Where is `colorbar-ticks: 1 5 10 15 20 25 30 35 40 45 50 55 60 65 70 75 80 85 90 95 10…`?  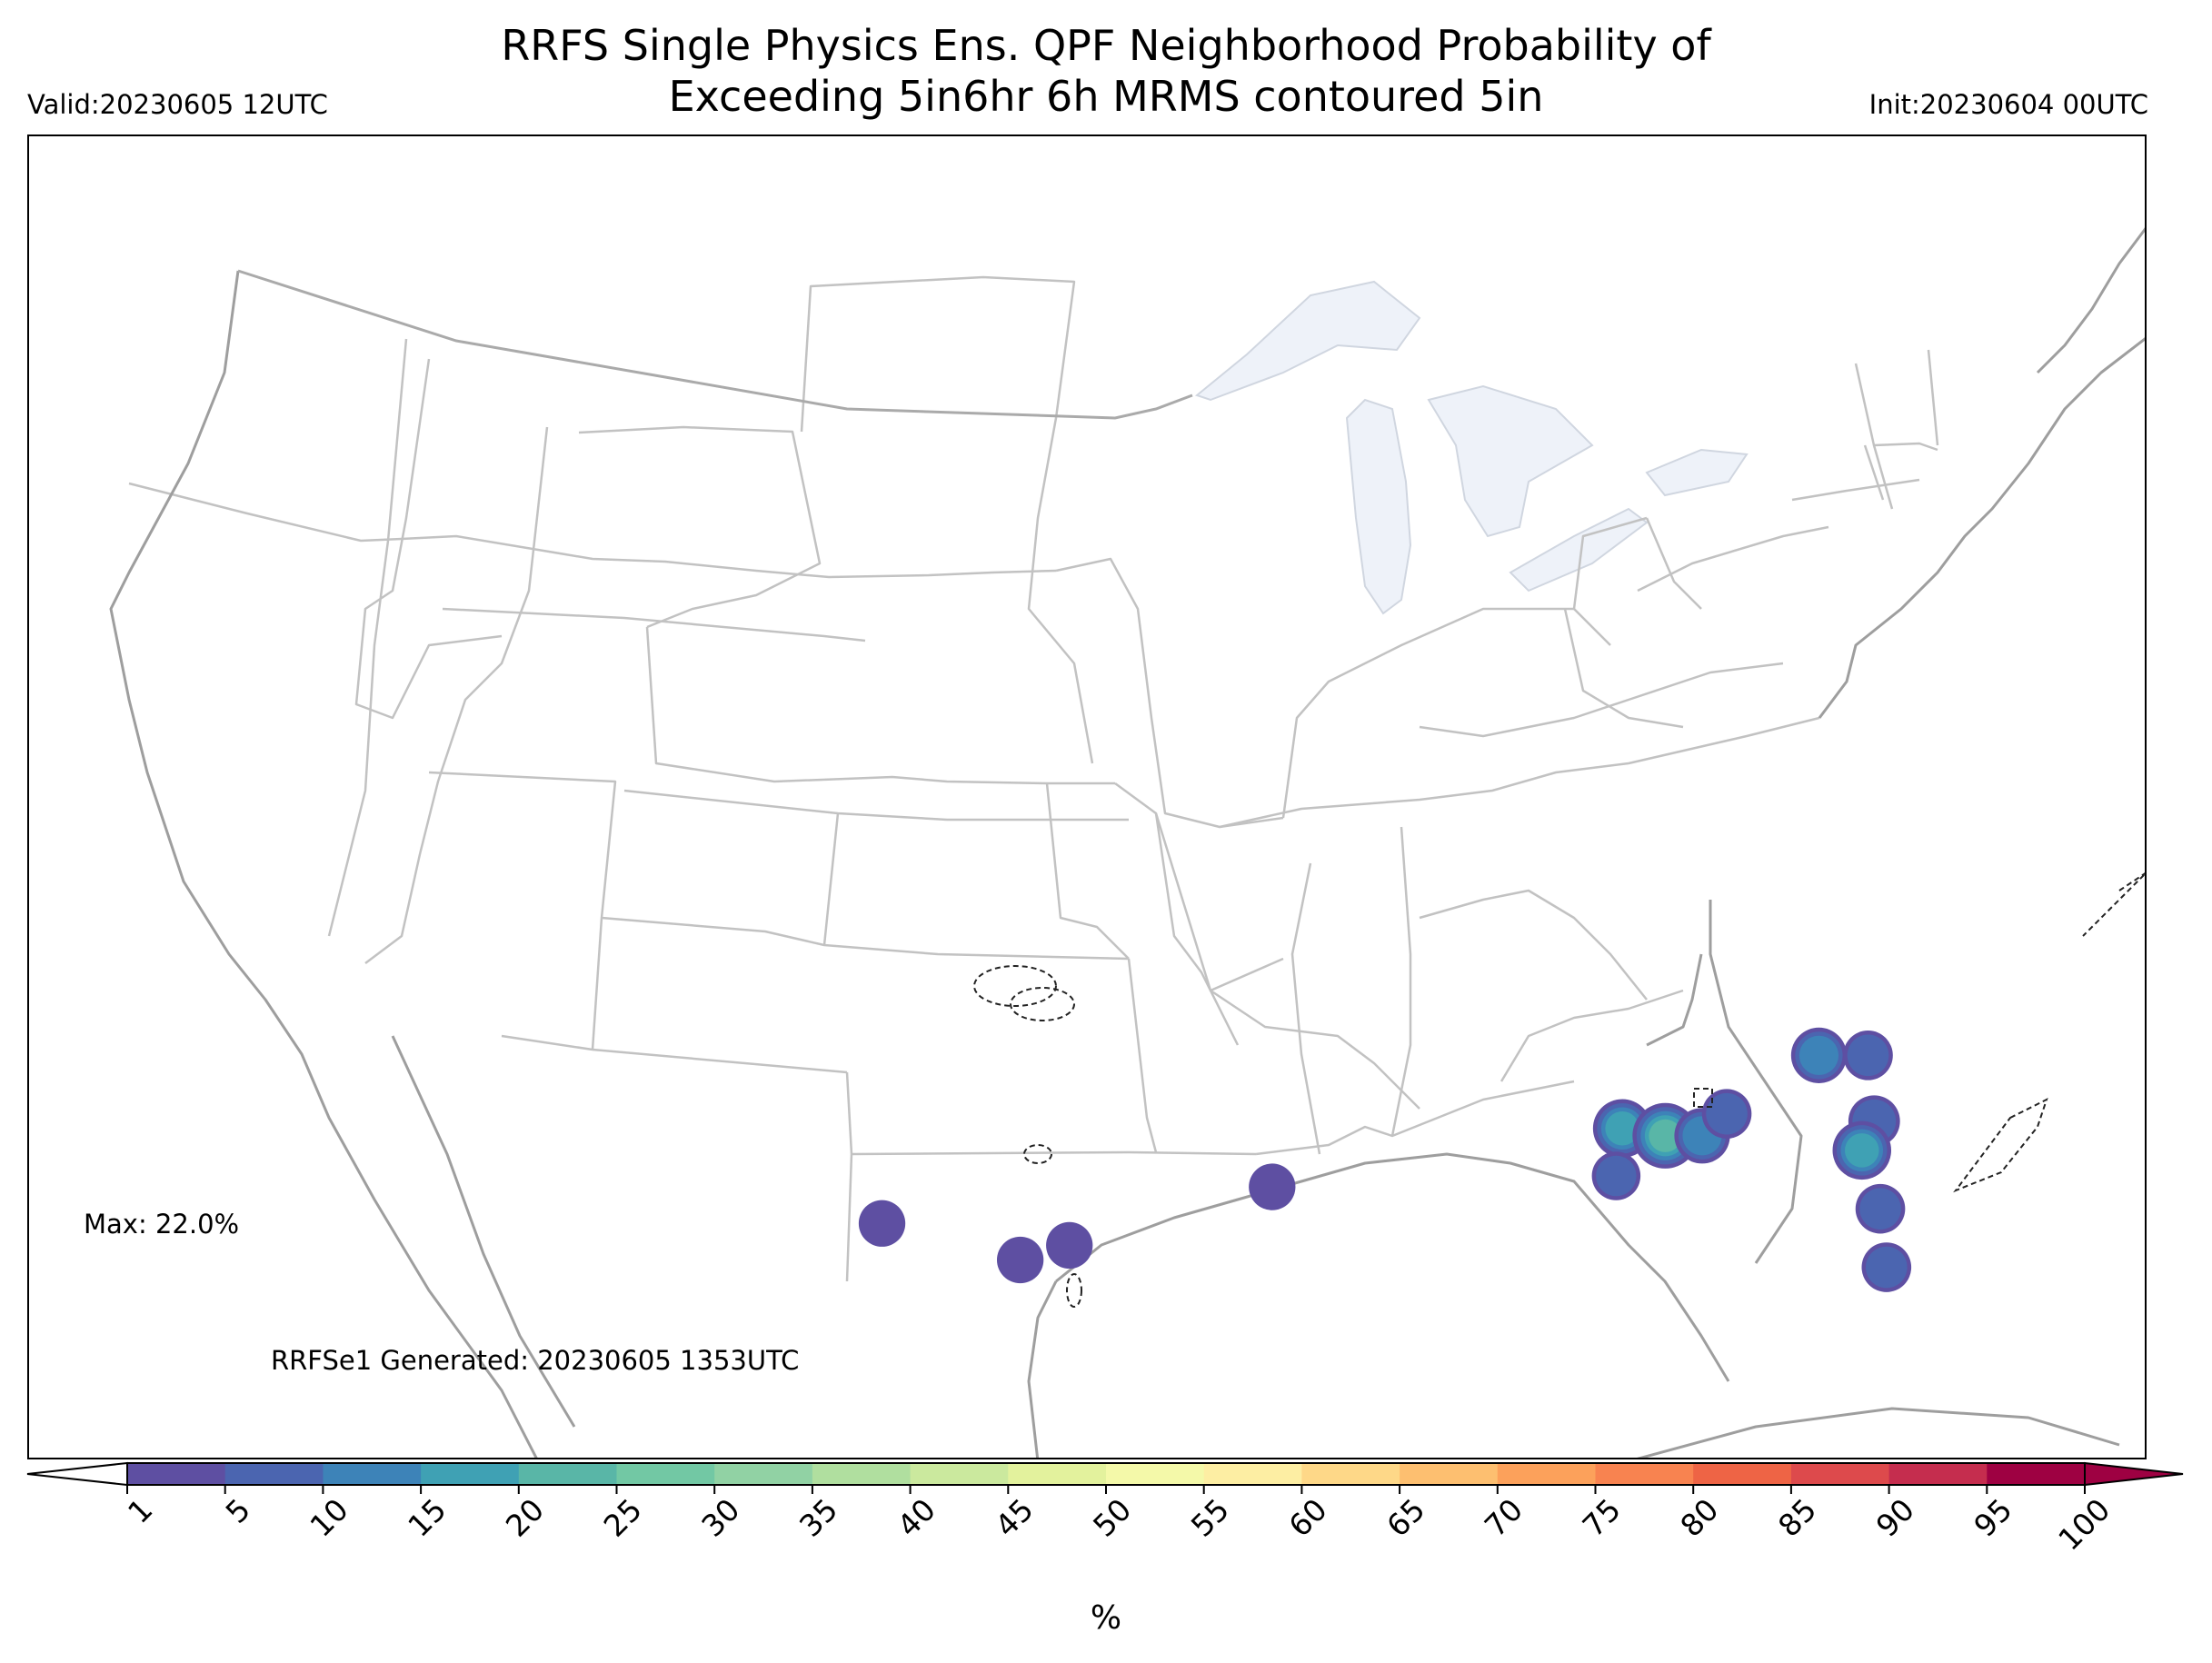
colorbar-ticks: 1 5 10 15 20 25 30 35 40 45 50 55 60 65 70 75 80 85 90 95 10… is located at coordinates (1119, 1521).